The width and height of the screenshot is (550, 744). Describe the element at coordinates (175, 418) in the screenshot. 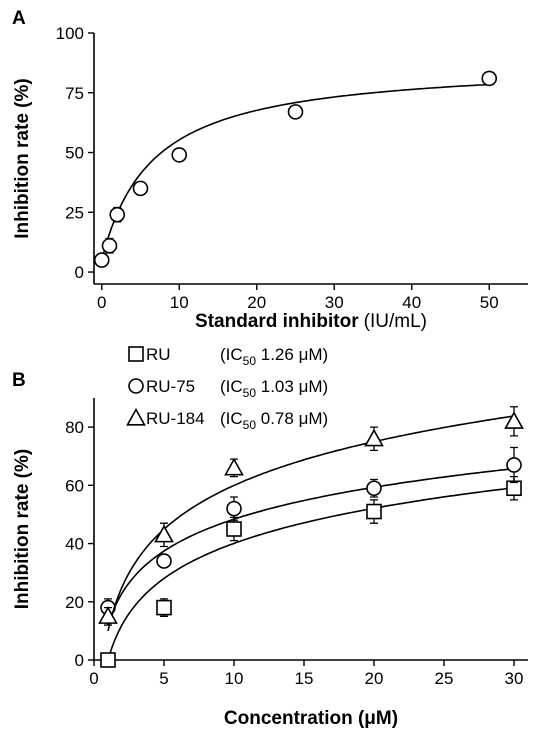

I see `legend-entry-name: RU-184` at that location.